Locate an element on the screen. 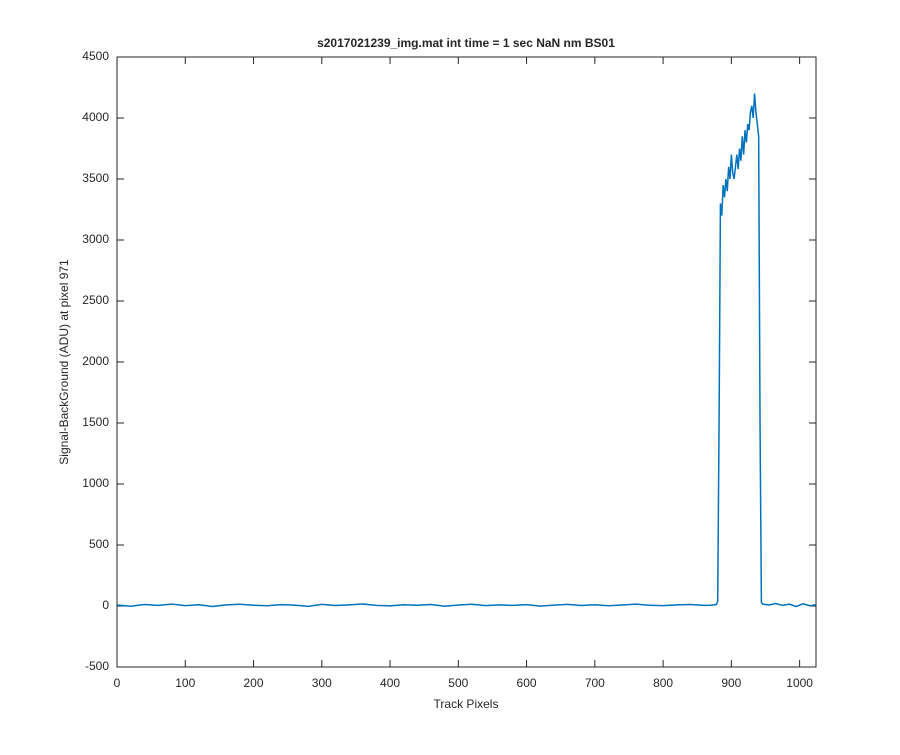  y-axis-label: Signal-BackGround (ADU) at pixel 971 is located at coordinates (64, 362).